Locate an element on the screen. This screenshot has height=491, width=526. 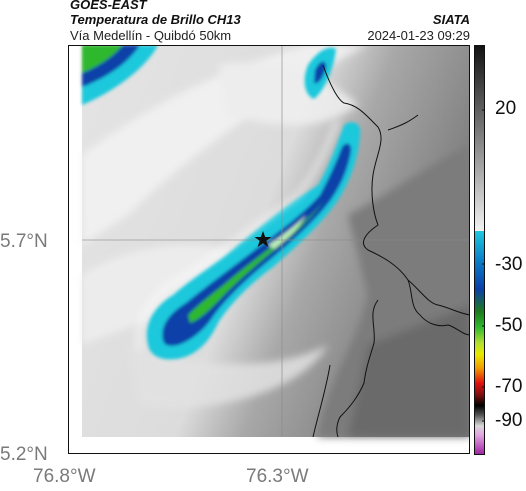
satellite-title: GOES-EAST is located at coordinates (108, 6).